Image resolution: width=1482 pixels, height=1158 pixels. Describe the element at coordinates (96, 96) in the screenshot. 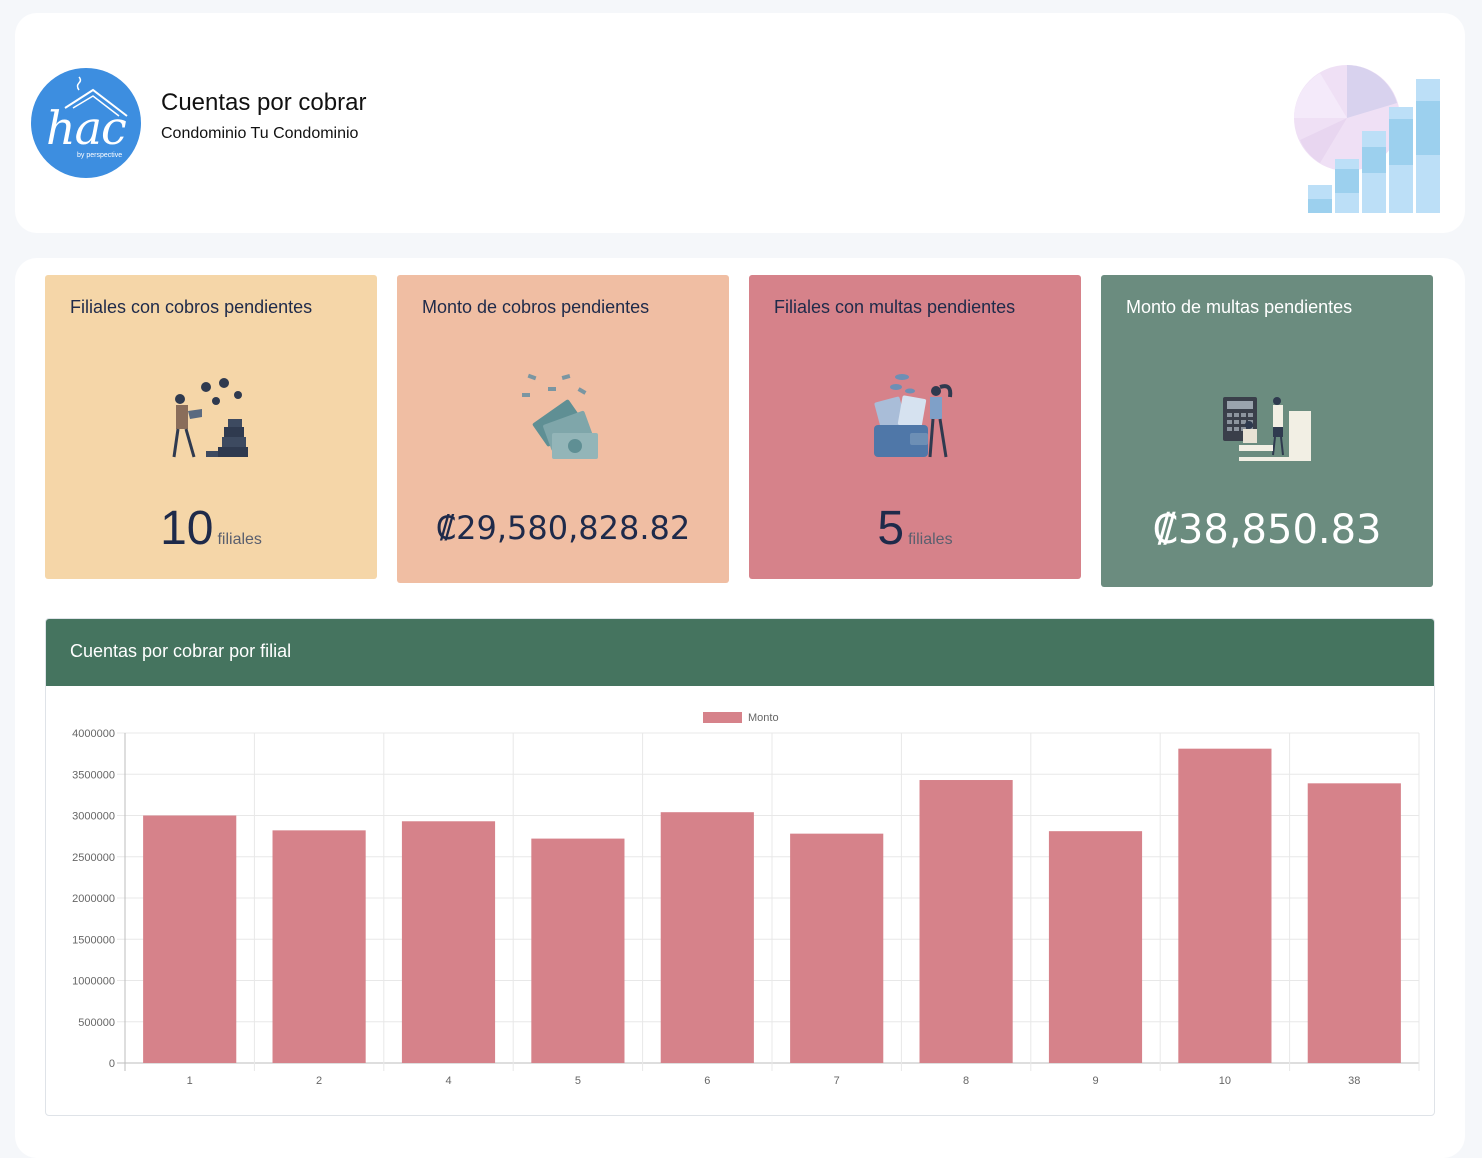

I see `roof-icon` at that location.